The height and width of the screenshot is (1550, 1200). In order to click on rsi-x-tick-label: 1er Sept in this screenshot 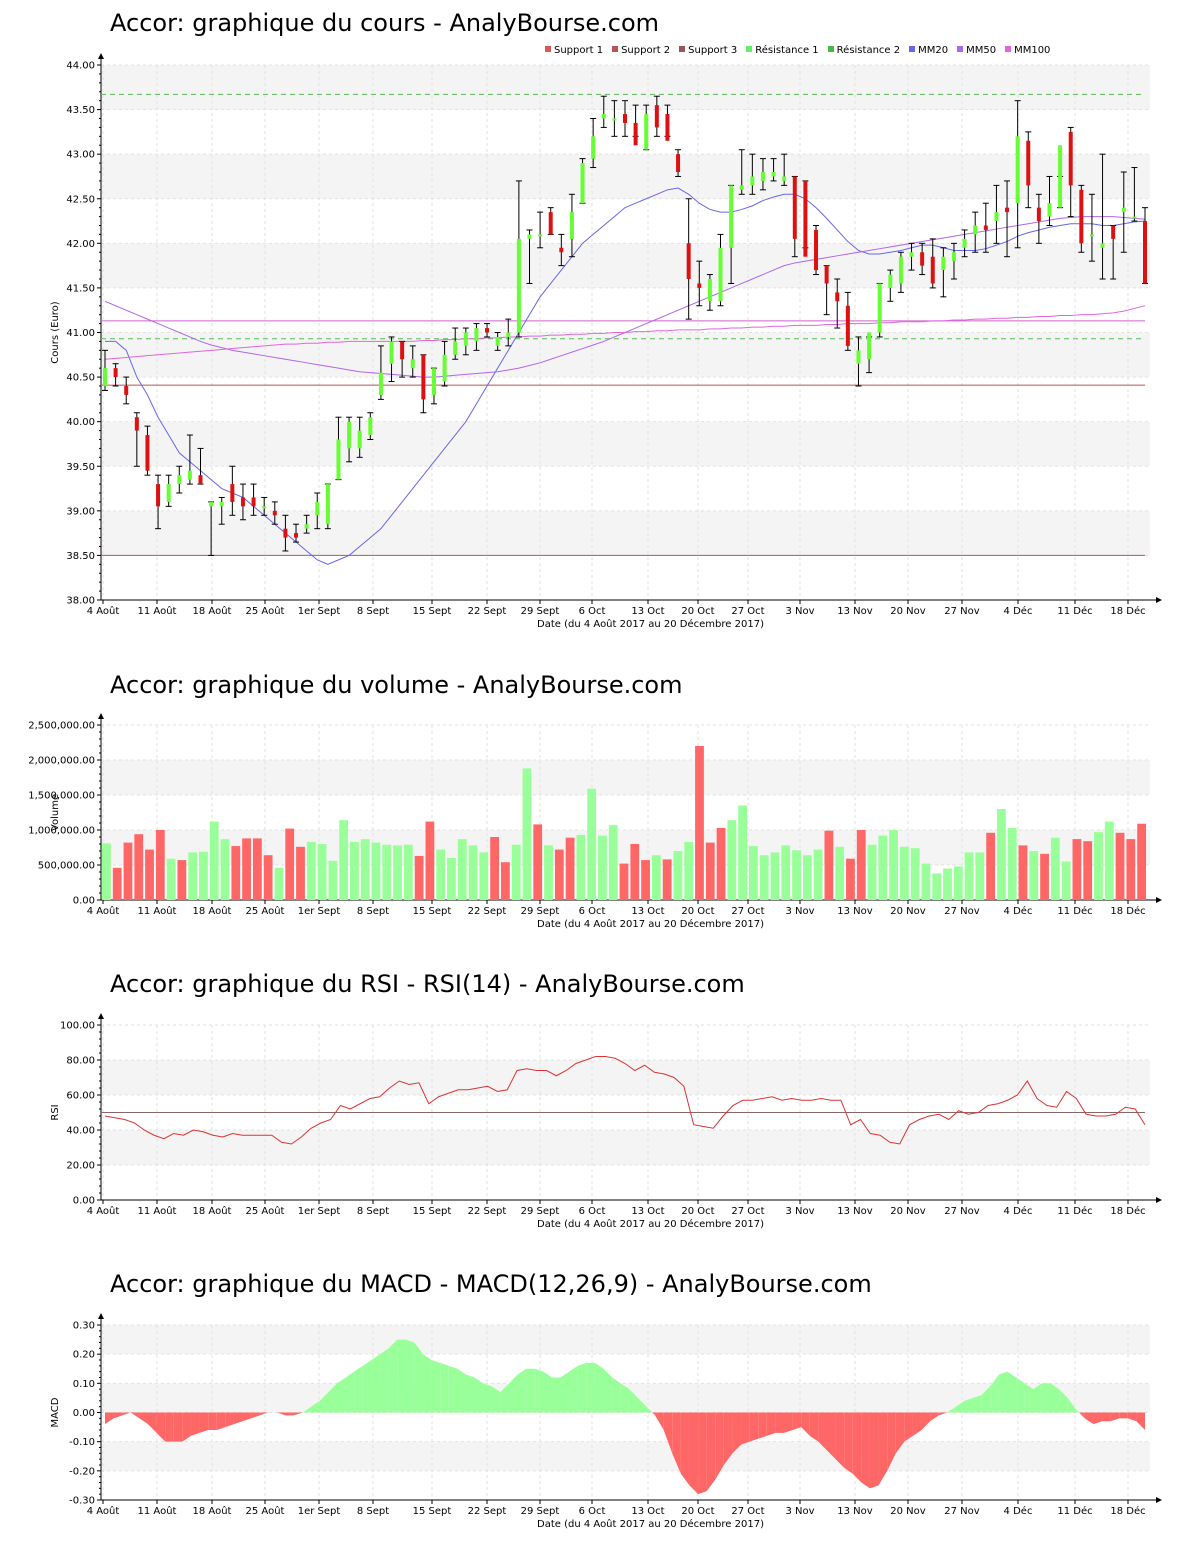, I will do `click(319, 1211)`.